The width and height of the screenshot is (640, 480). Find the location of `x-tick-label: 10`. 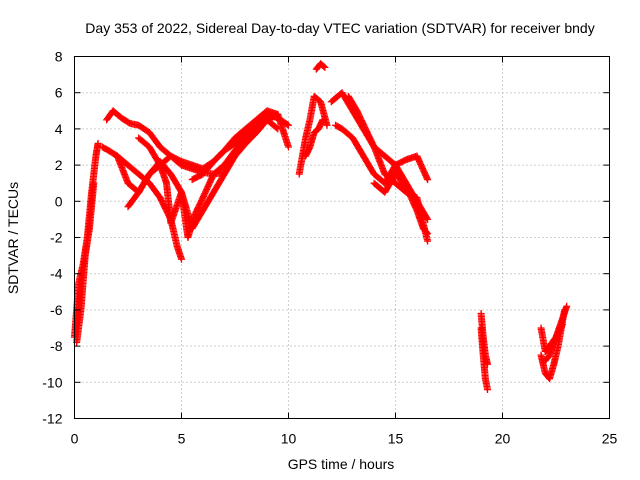

x-tick-label: 10 is located at coordinates (289, 439).